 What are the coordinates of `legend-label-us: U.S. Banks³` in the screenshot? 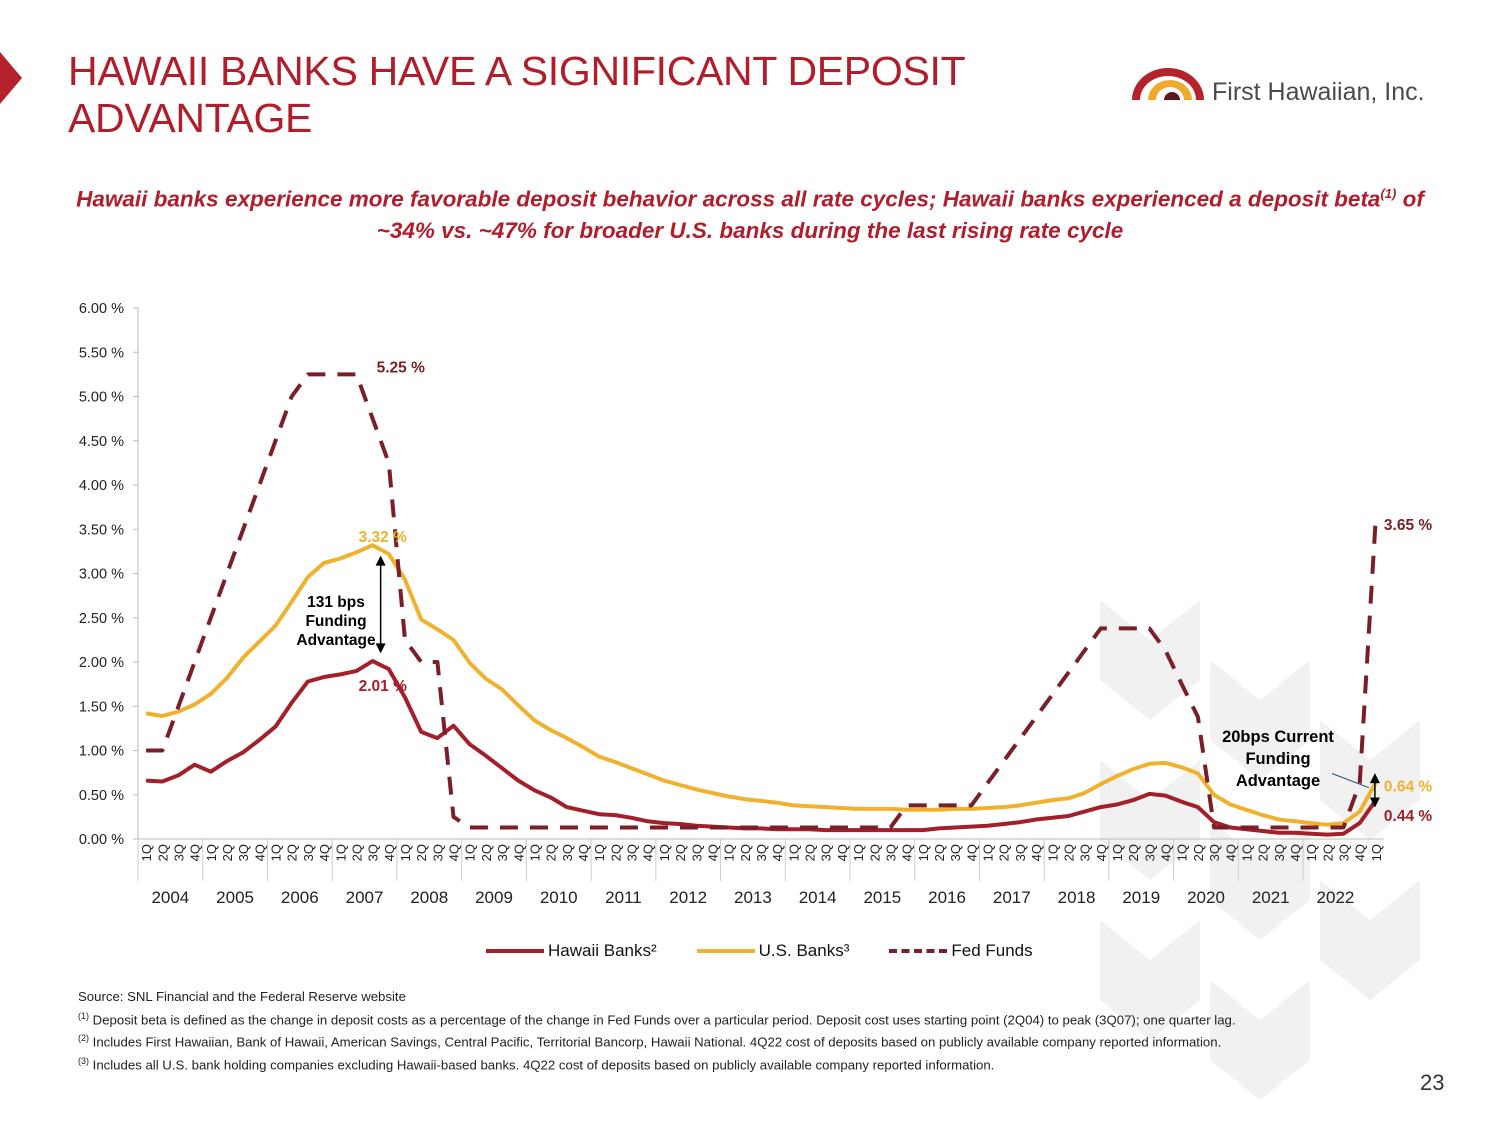 It's located at (804, 950).